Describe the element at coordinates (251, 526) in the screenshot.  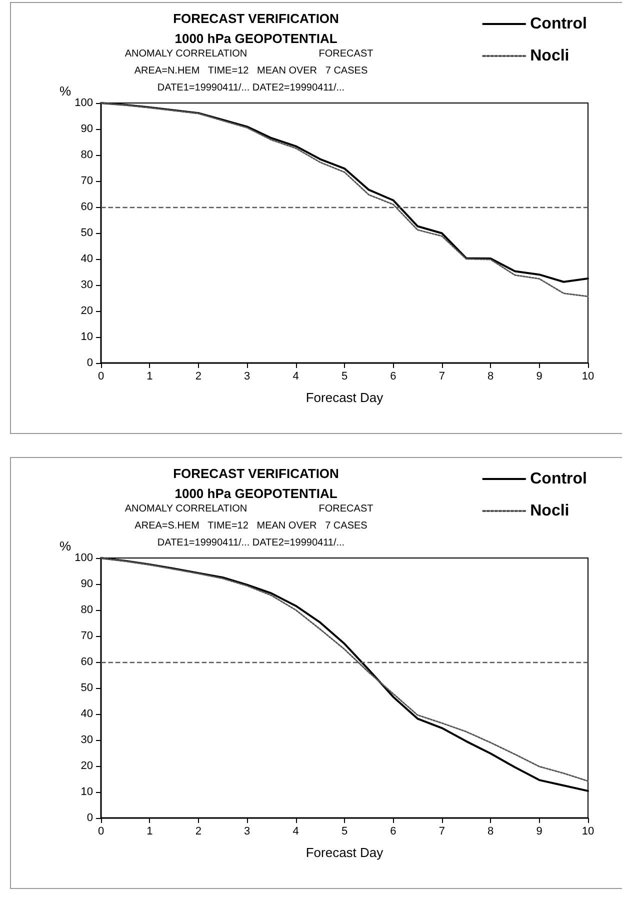
I see `text: AREA=S.HEM TIME=12 MEAN OVER 7 CASES` at that location.